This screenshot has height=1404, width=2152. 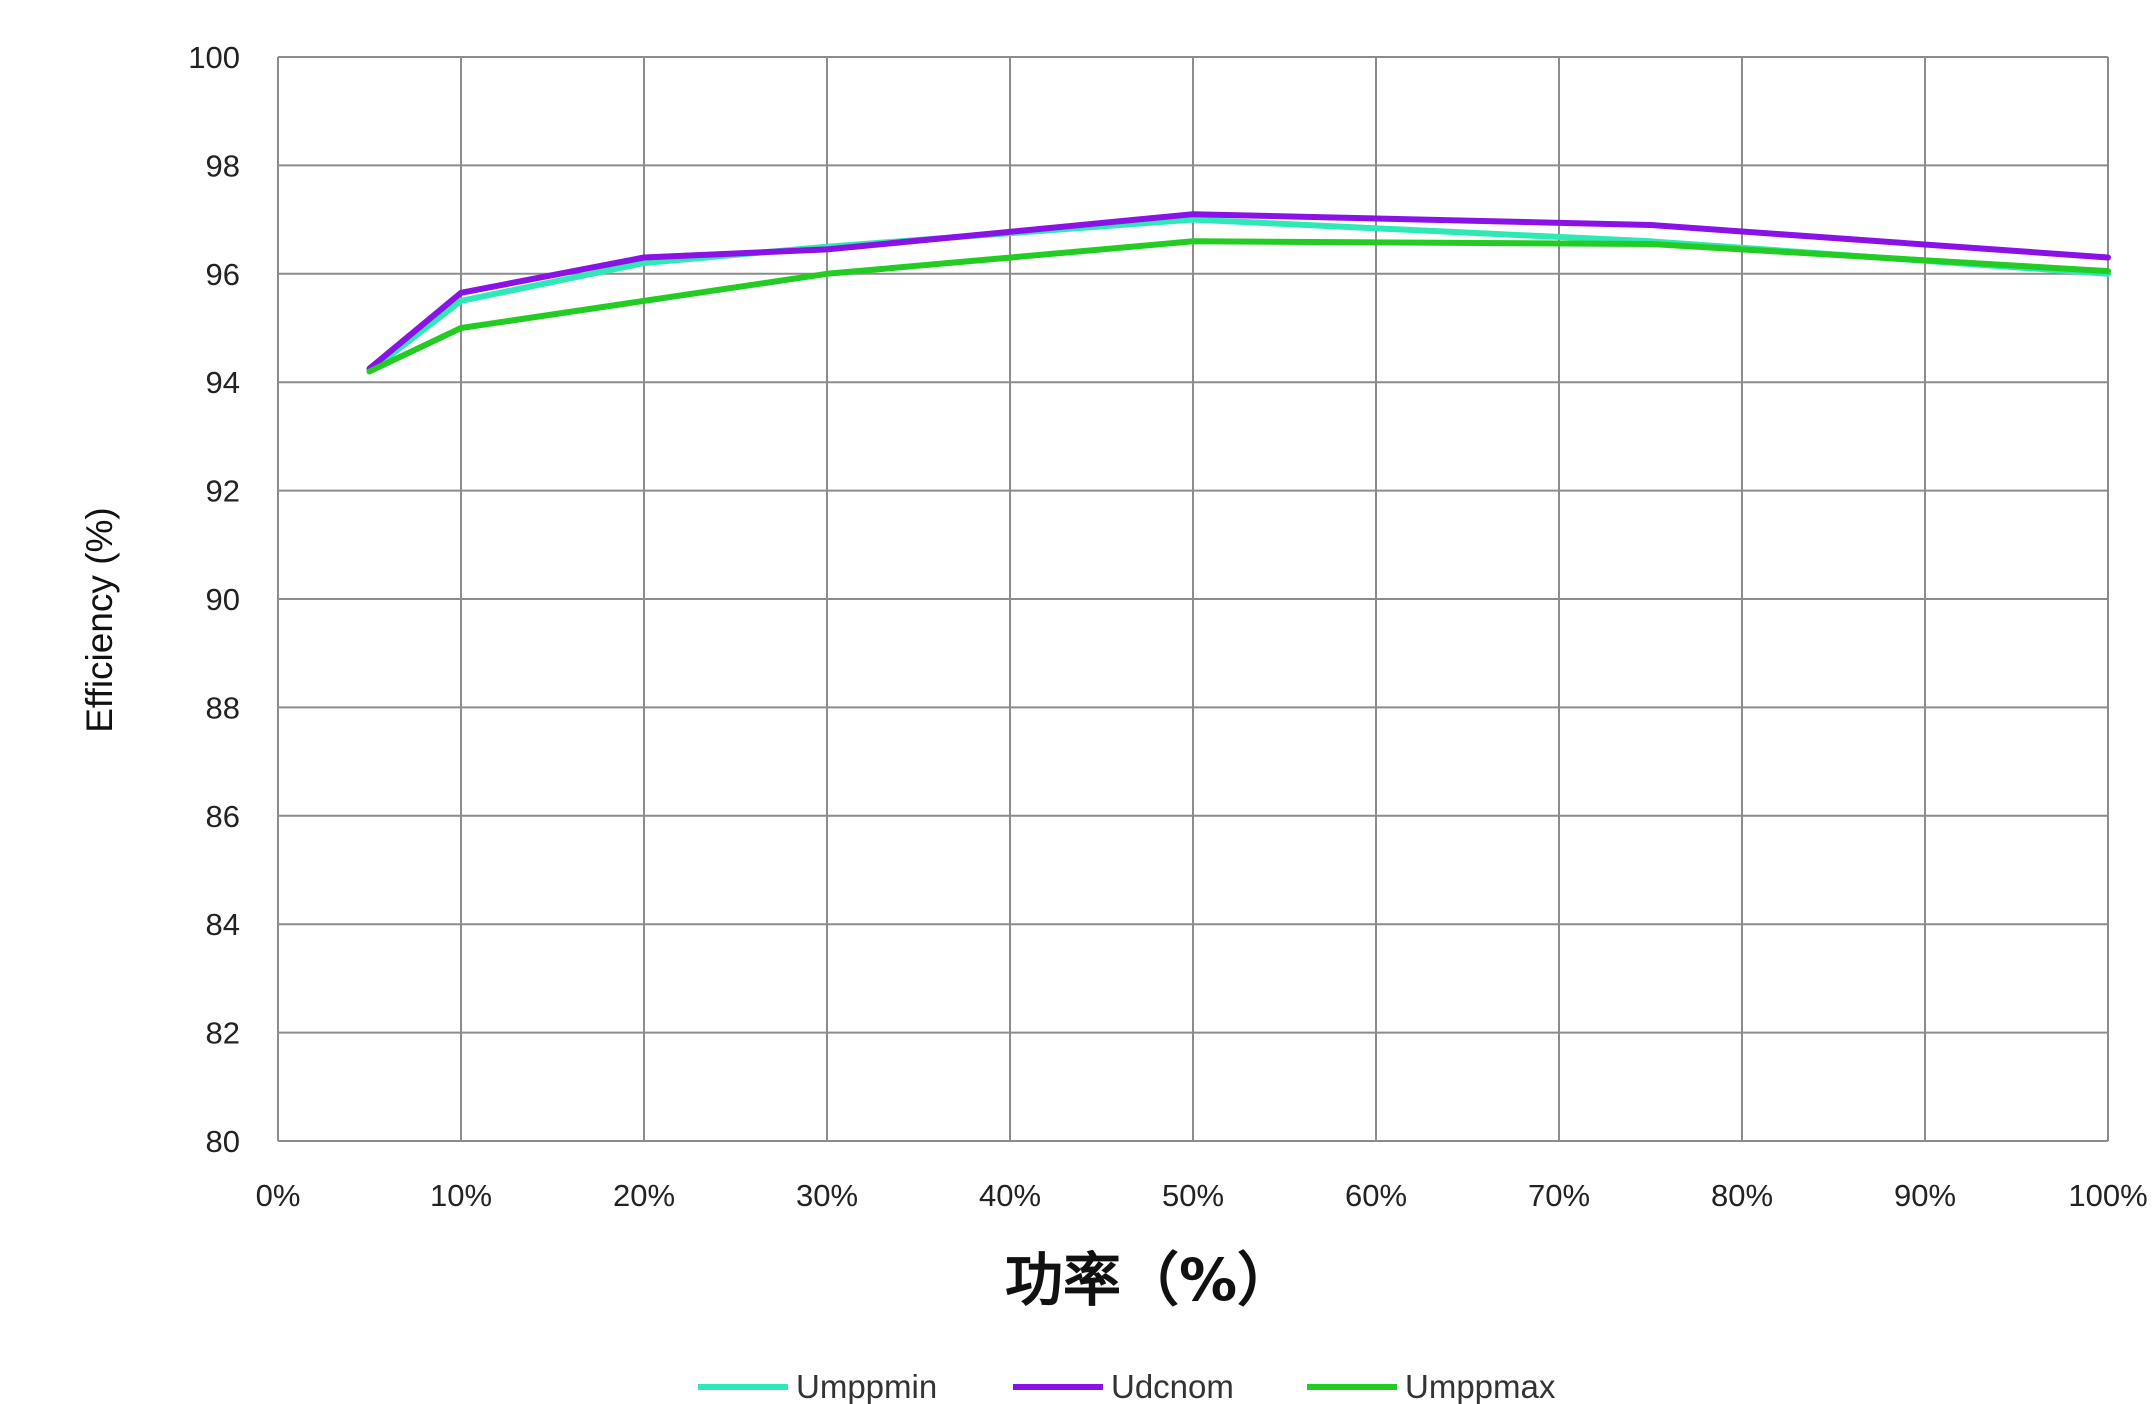 What do you see at coordinates (214, 57) in the screenshot?
I see `y-tick-label: 100` at bounding box center [214, 57].